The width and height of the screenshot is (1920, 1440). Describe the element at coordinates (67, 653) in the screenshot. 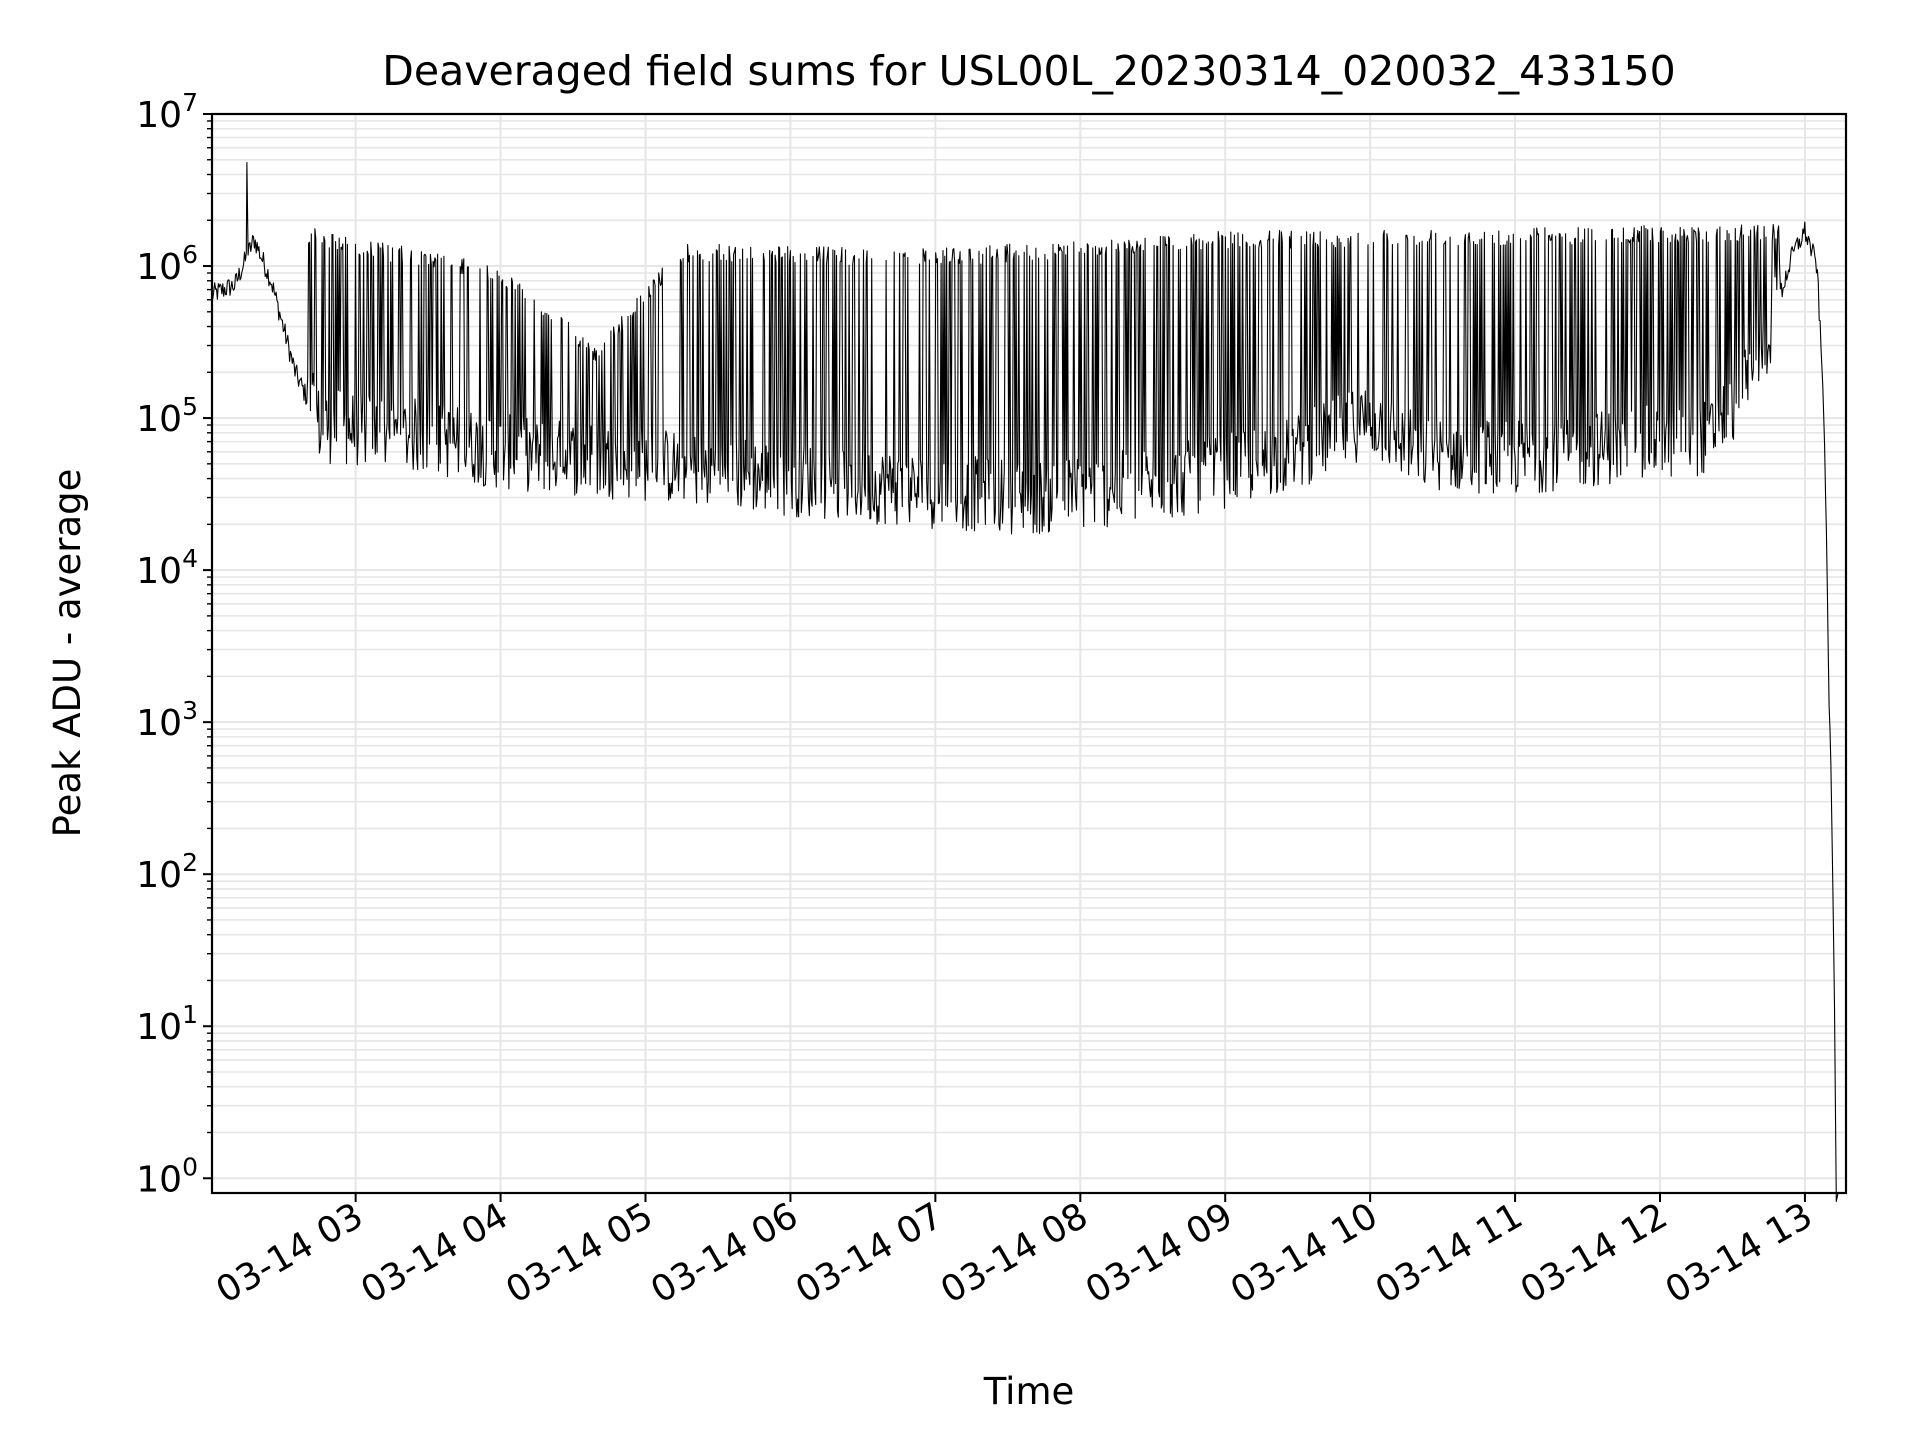

I see `y-axis-label: Peak ADU - average` at that location.